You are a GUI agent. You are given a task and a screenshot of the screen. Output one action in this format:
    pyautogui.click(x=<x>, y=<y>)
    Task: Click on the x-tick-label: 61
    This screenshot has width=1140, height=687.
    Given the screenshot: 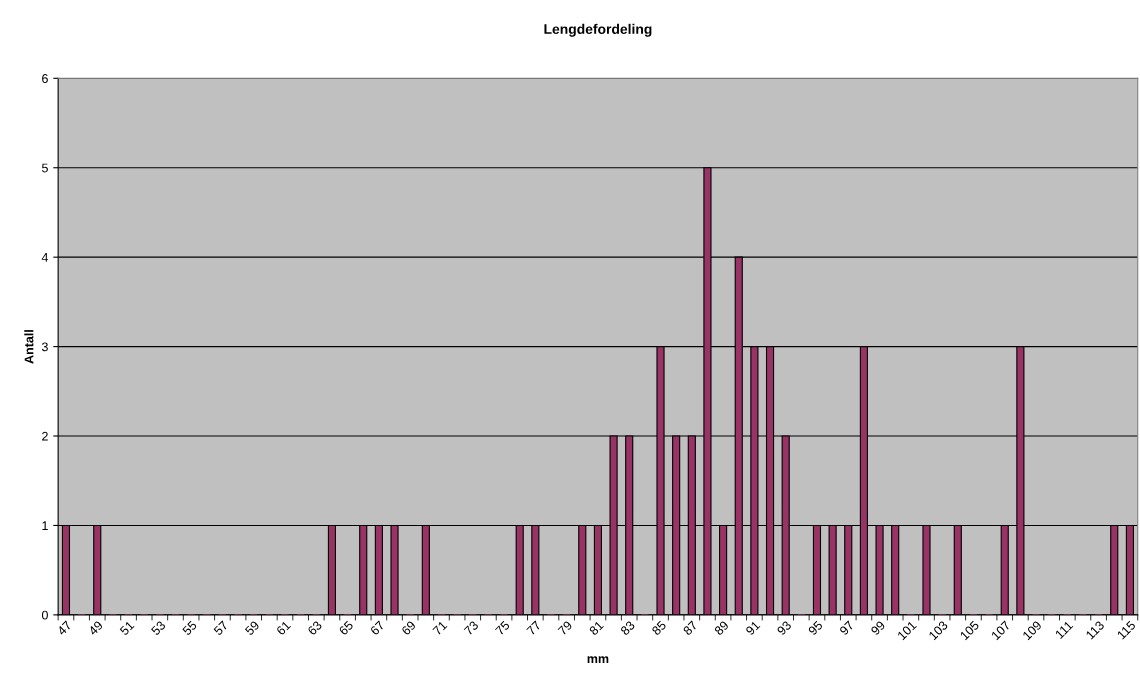 What is the action you would take?
    pyautogui.click(x=283, y=628)
    